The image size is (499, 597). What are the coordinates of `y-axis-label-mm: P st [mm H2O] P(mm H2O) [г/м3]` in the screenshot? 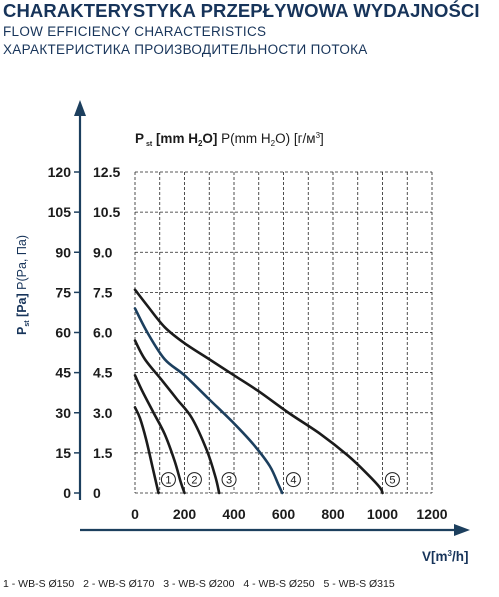 It's located at (229, 139).